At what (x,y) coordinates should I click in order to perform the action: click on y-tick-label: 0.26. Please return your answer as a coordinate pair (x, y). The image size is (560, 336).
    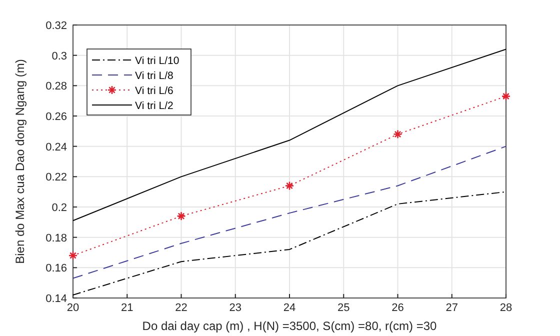
    Looking at the image, I should click on (56, 117).